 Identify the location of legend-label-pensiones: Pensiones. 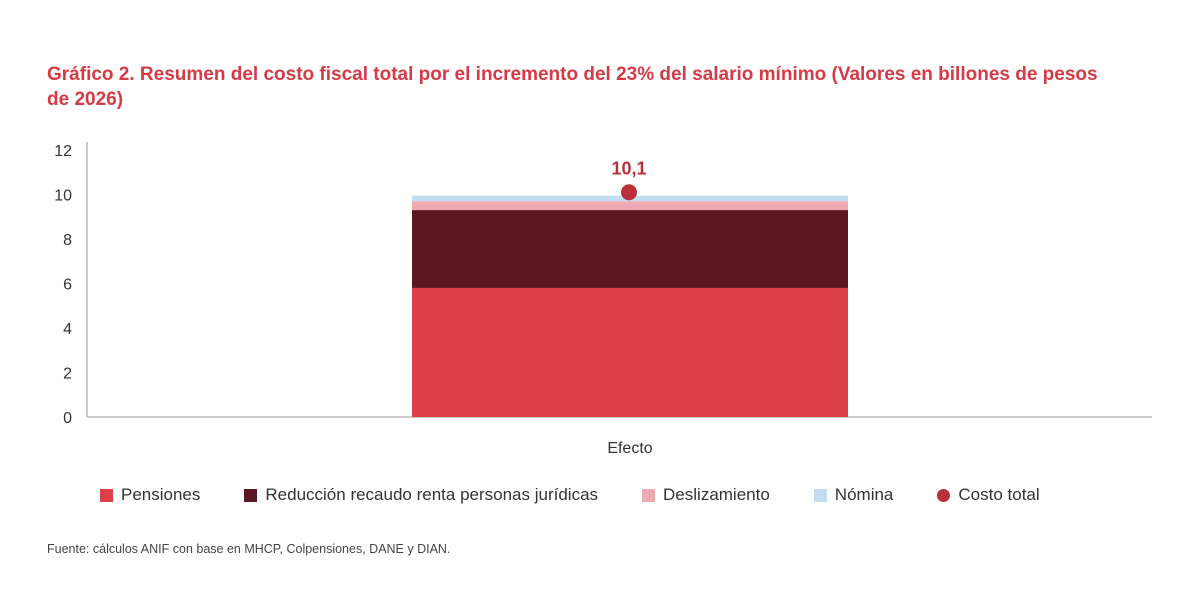
(161, 494).